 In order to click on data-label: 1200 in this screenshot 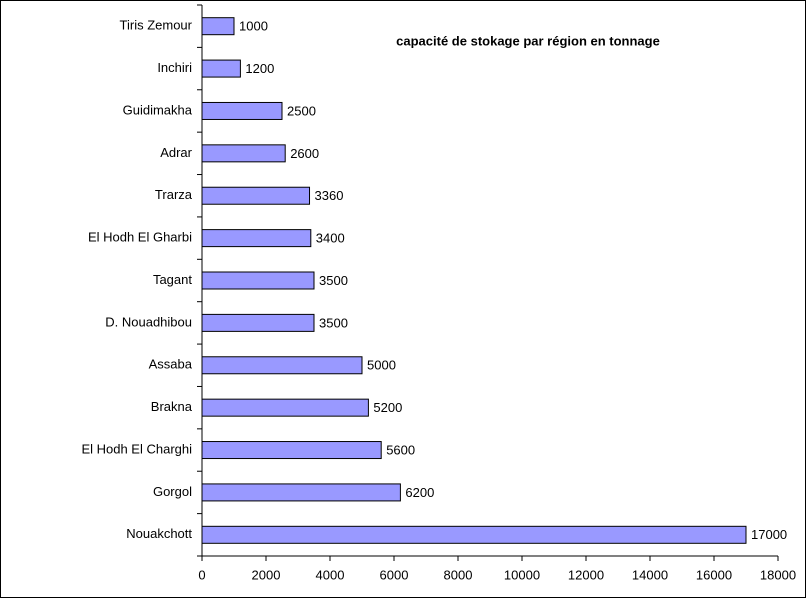, I will do `click(259, 68)`.